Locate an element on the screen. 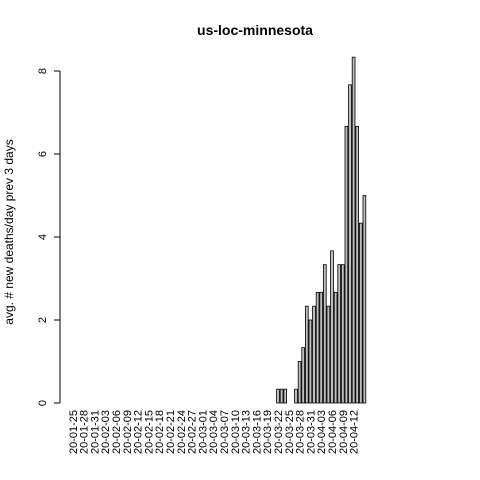  x-tick-label: 20-02-27 is located at coordinates (193, 432).